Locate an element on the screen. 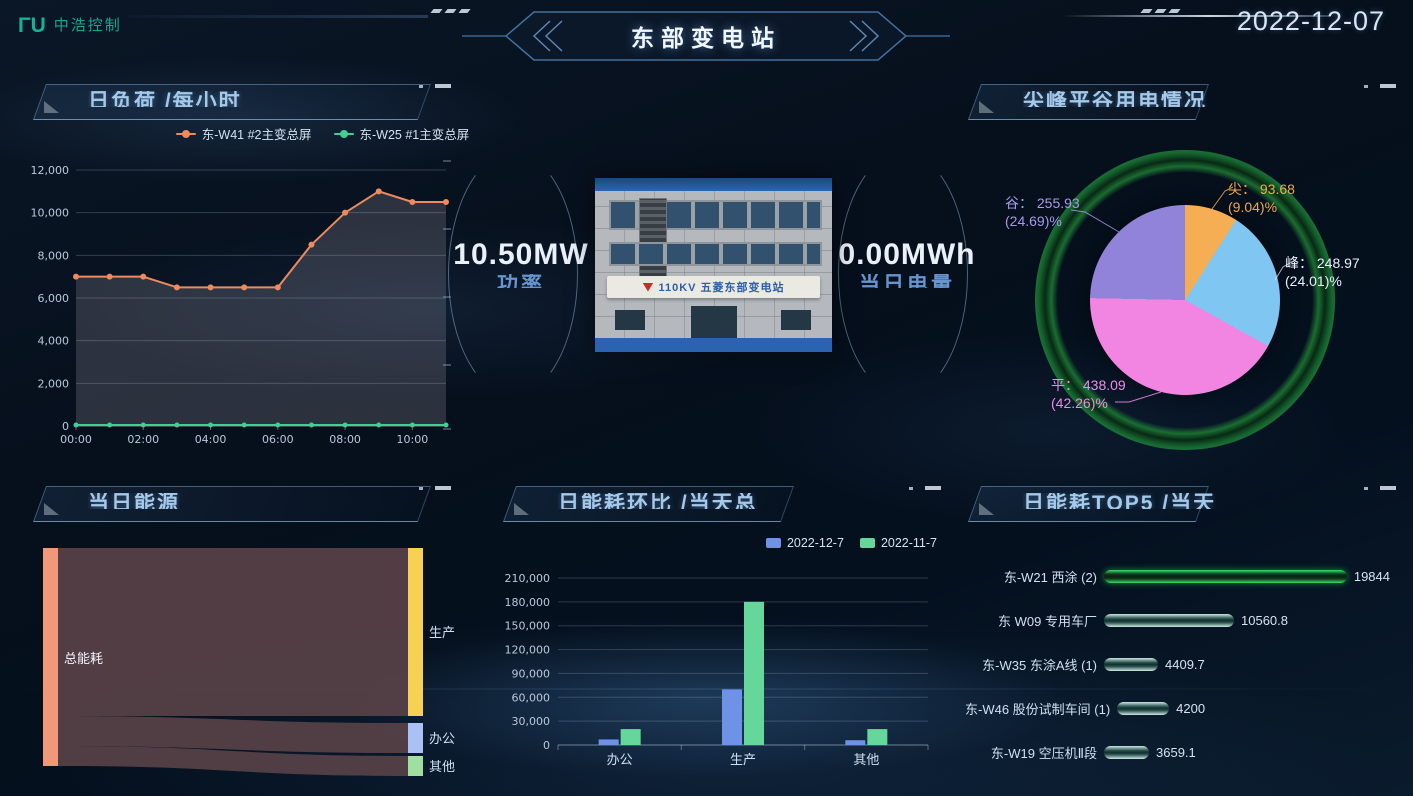 This screenshot has width=1413, height=796. pie-slice-label: 峰： 248.97 (24.01)% is located at coordinates (1322, 272).